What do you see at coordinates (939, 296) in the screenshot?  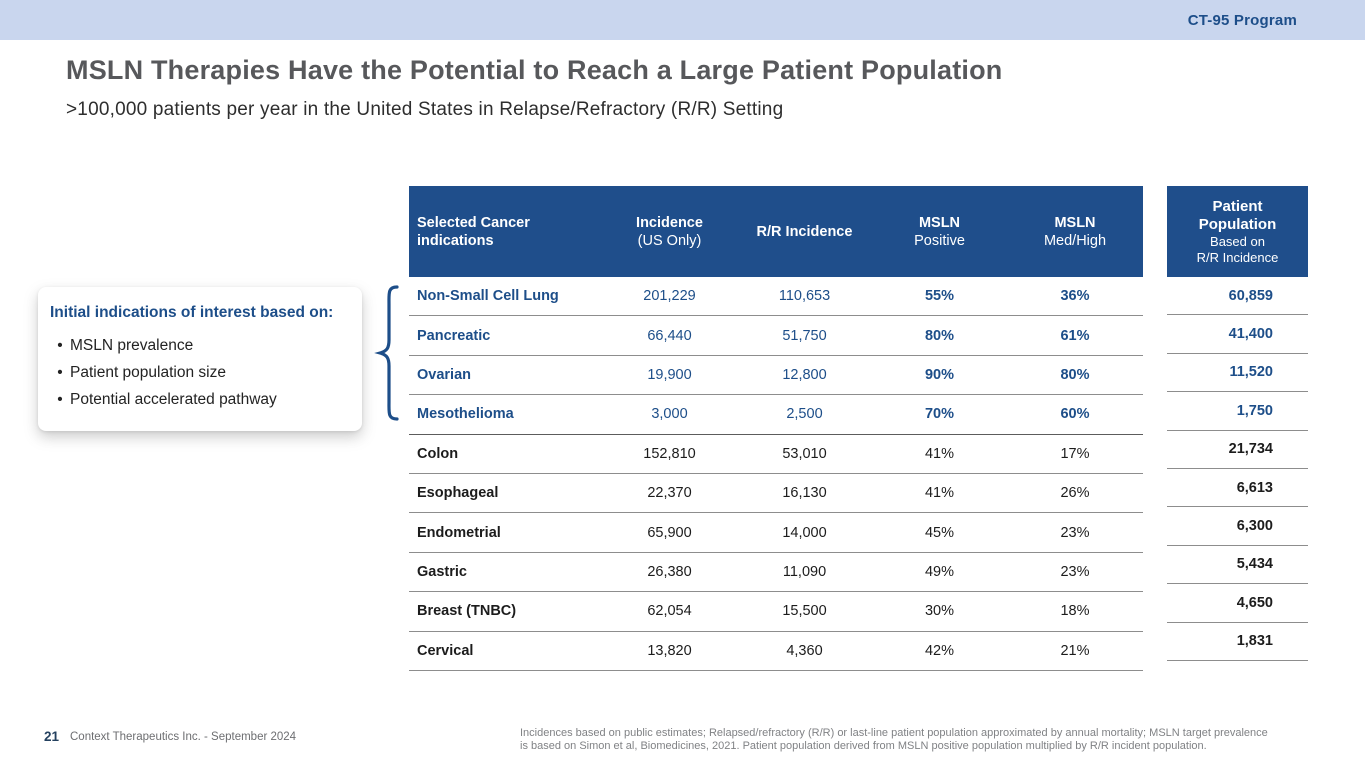 I see `msln-positive-cell: 55%` at bounding box center [939, 296].